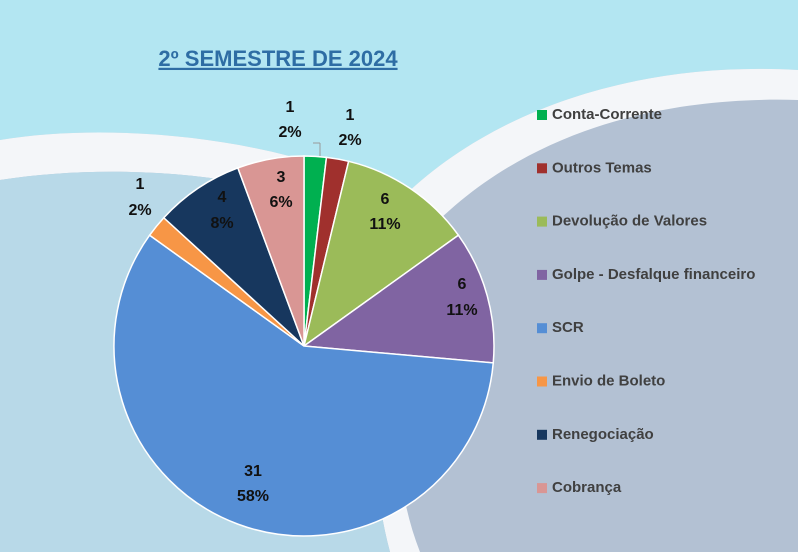 The image size is (798, 552). What do you see at coordinates (568, 327) in the screenshot?
I see `legend-label: SCR` at bounding box center [568, 327].